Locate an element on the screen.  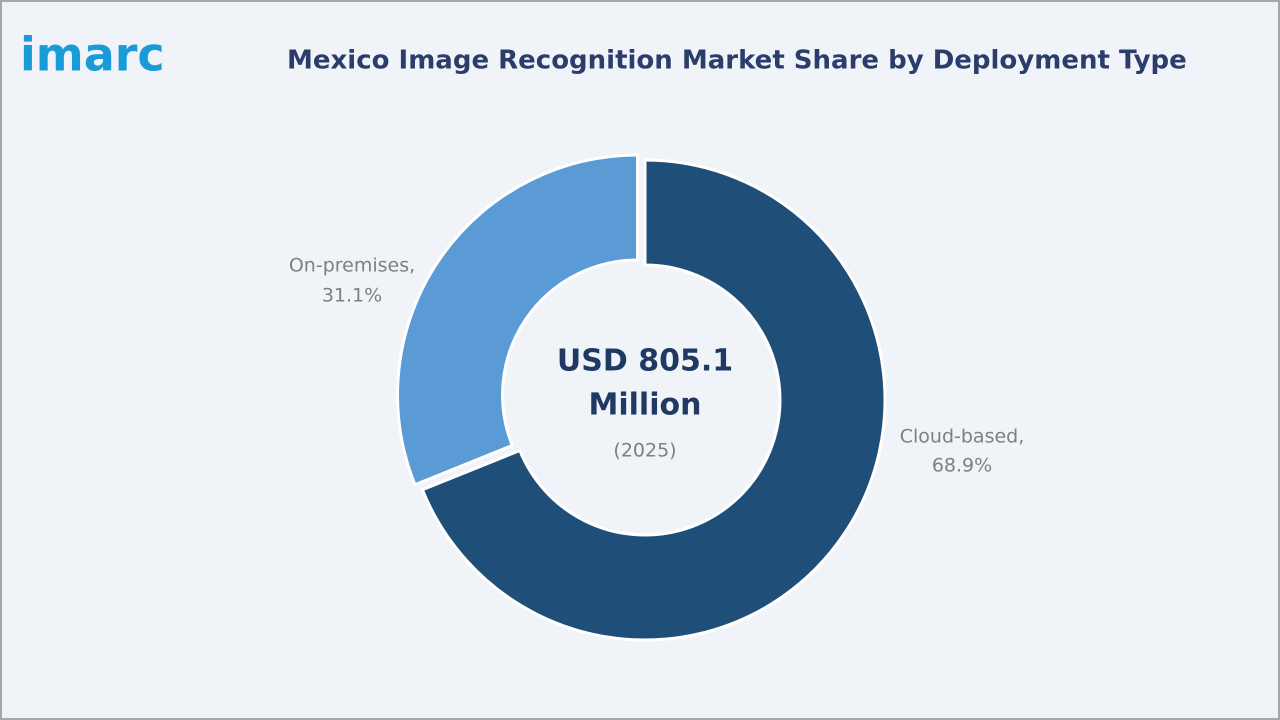
center-text: Million is located at coordinates (645, 405).